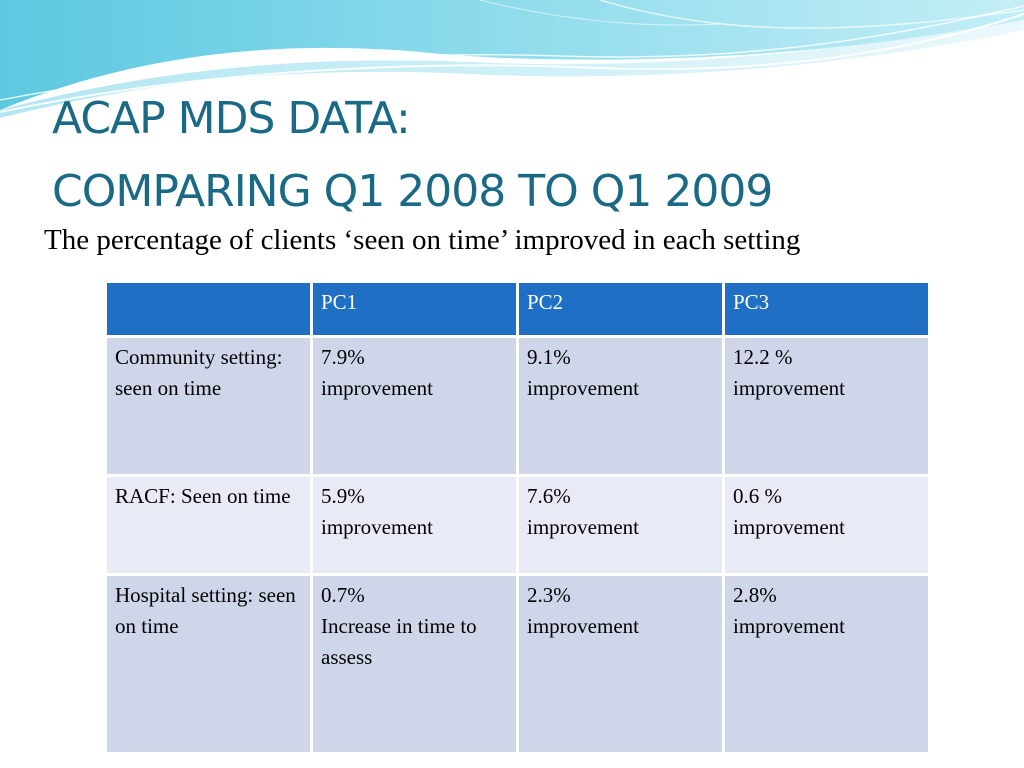  I want to click on cell-note: Increase in time to assess, so click(399, 641).